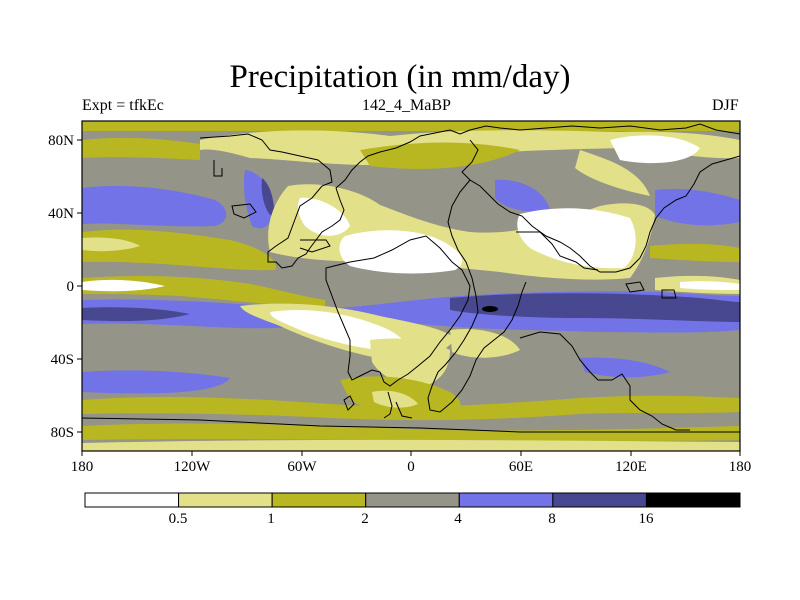 This screenshot has width=800, height=600. I want to click on colorbar-level-label: 8, so click(552, 519).